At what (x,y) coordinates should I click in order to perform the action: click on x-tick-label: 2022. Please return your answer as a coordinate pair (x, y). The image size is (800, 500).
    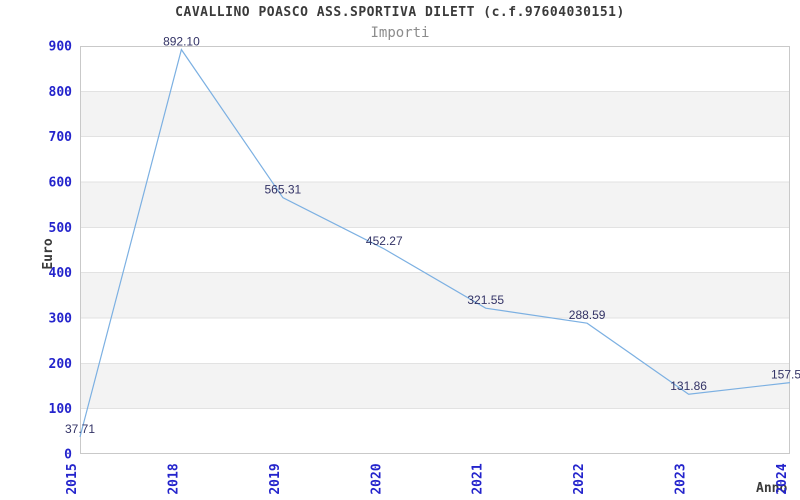
    Looking at the image, I should click on (579, 478).